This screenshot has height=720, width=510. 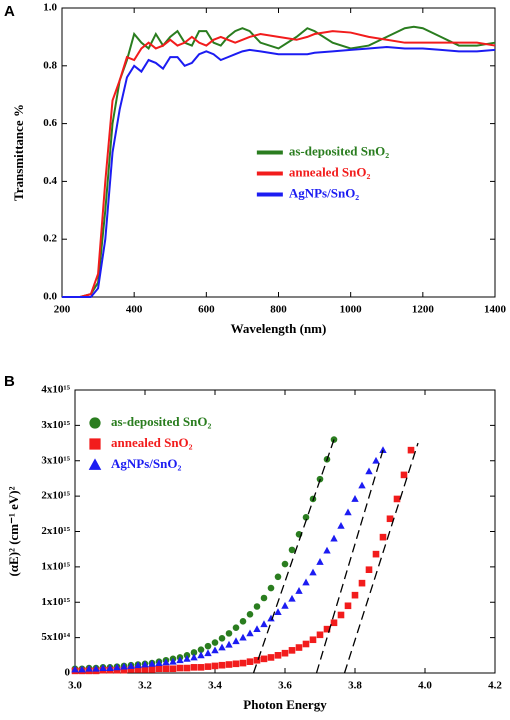 I want to click on y-tick-label: 0.6, so click(x=50, y=123).